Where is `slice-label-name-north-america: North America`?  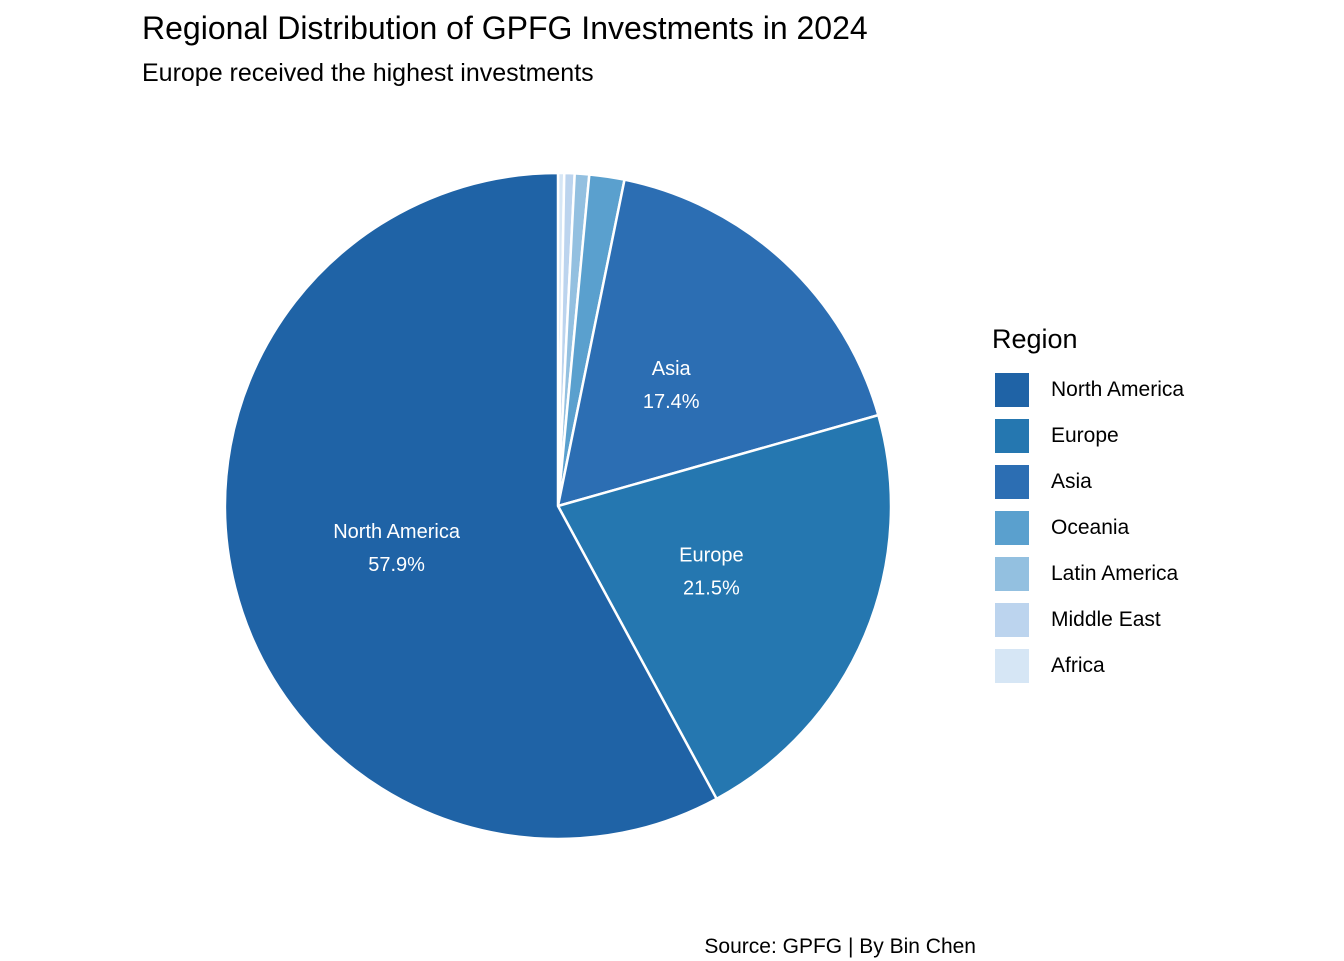 slice-label-name-north-america: North America is located at coordinates (397, 532).